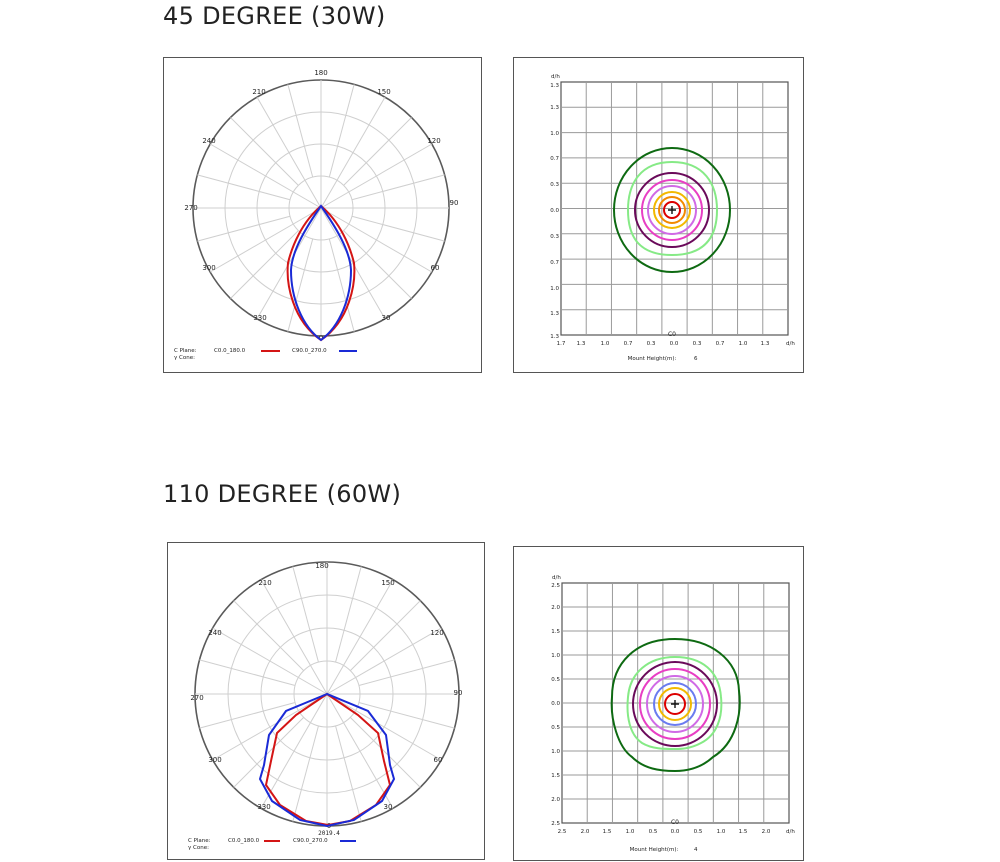 This screenshot has width=1000, height=862. I want to click on legend-gamma-cone-label: γ Cone:, so click(184, 358).